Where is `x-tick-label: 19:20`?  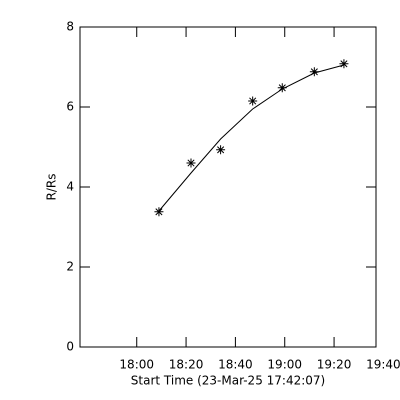
x-tick-label: 19:20 is located at coordinates (334, 365).